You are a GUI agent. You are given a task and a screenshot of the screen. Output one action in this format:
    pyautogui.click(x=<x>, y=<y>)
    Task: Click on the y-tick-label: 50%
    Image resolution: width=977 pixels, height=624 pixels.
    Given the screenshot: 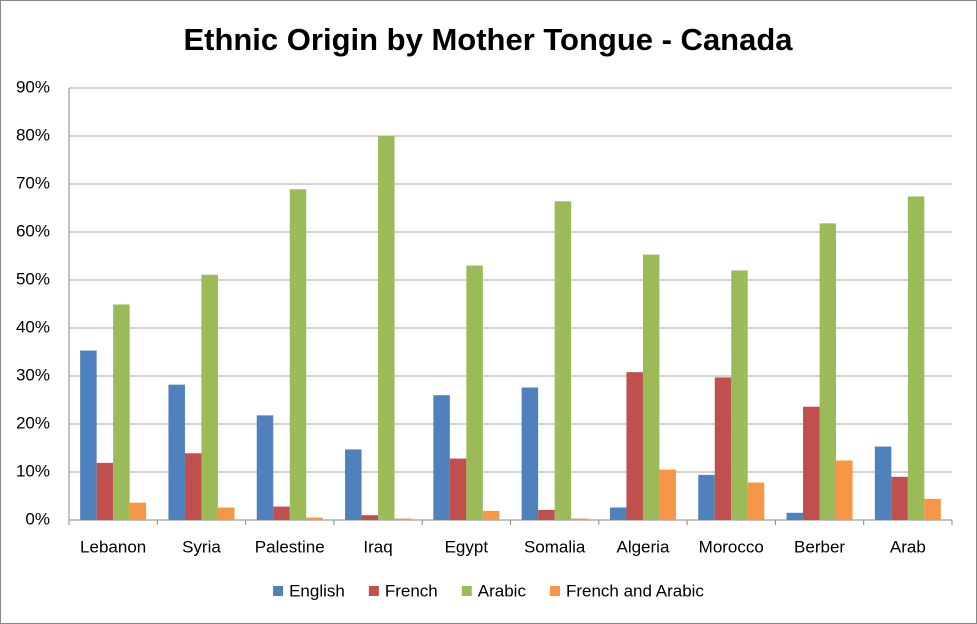 What is the action you would take?
    pyautogui.click(x=33, y=278)
    